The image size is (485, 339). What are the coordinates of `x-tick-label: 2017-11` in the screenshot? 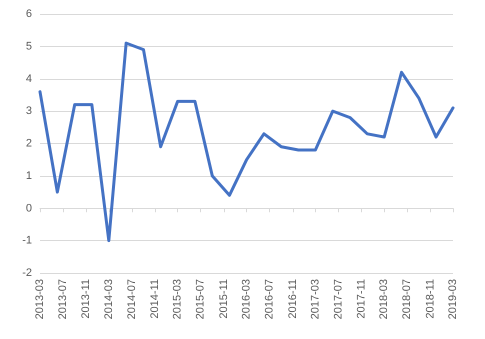 It's located at (362, 299).